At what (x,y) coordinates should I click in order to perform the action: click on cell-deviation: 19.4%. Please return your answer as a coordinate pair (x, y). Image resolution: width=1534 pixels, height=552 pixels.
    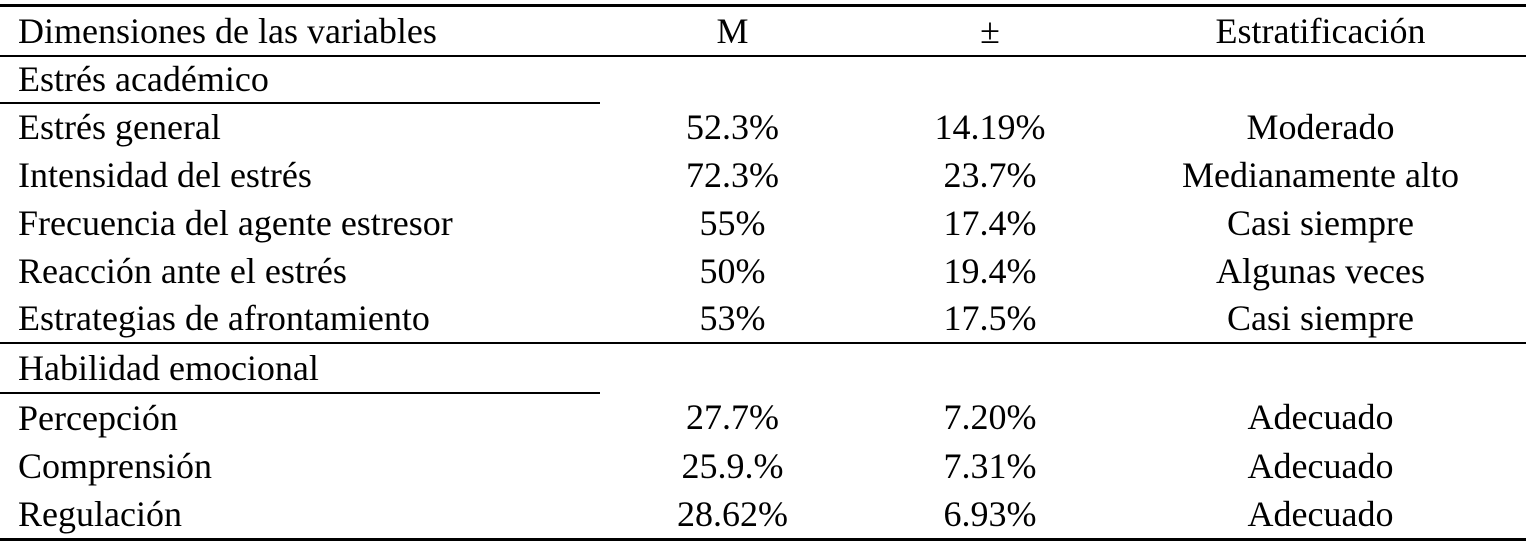
    Looking at the image, I should click on (990, 270).